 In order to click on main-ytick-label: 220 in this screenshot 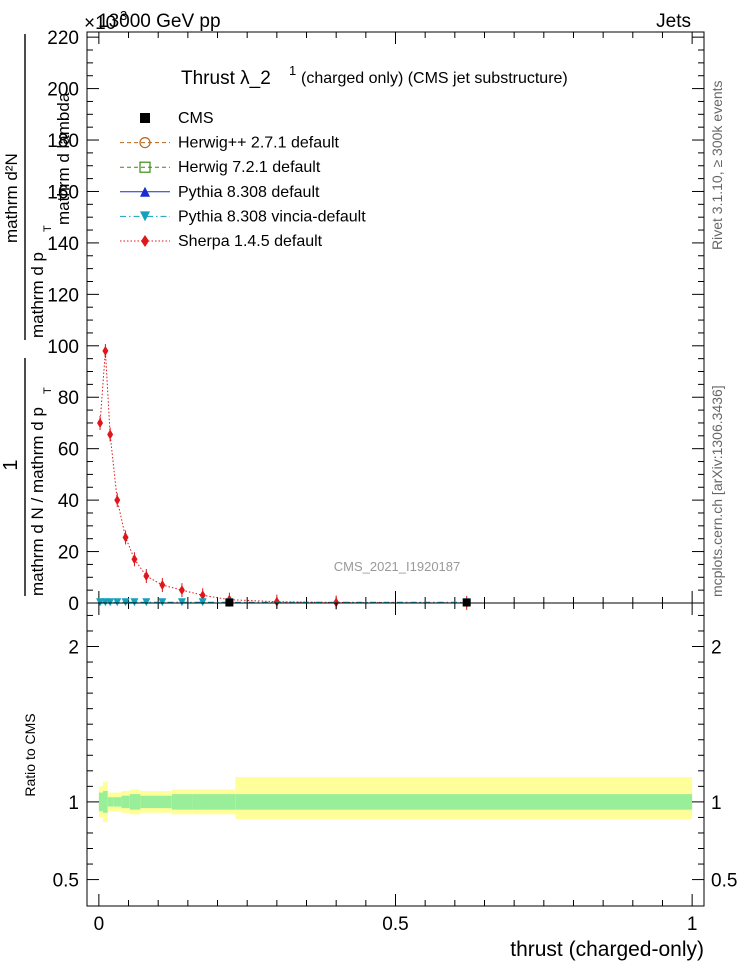, I will do `click(63, 38)`.